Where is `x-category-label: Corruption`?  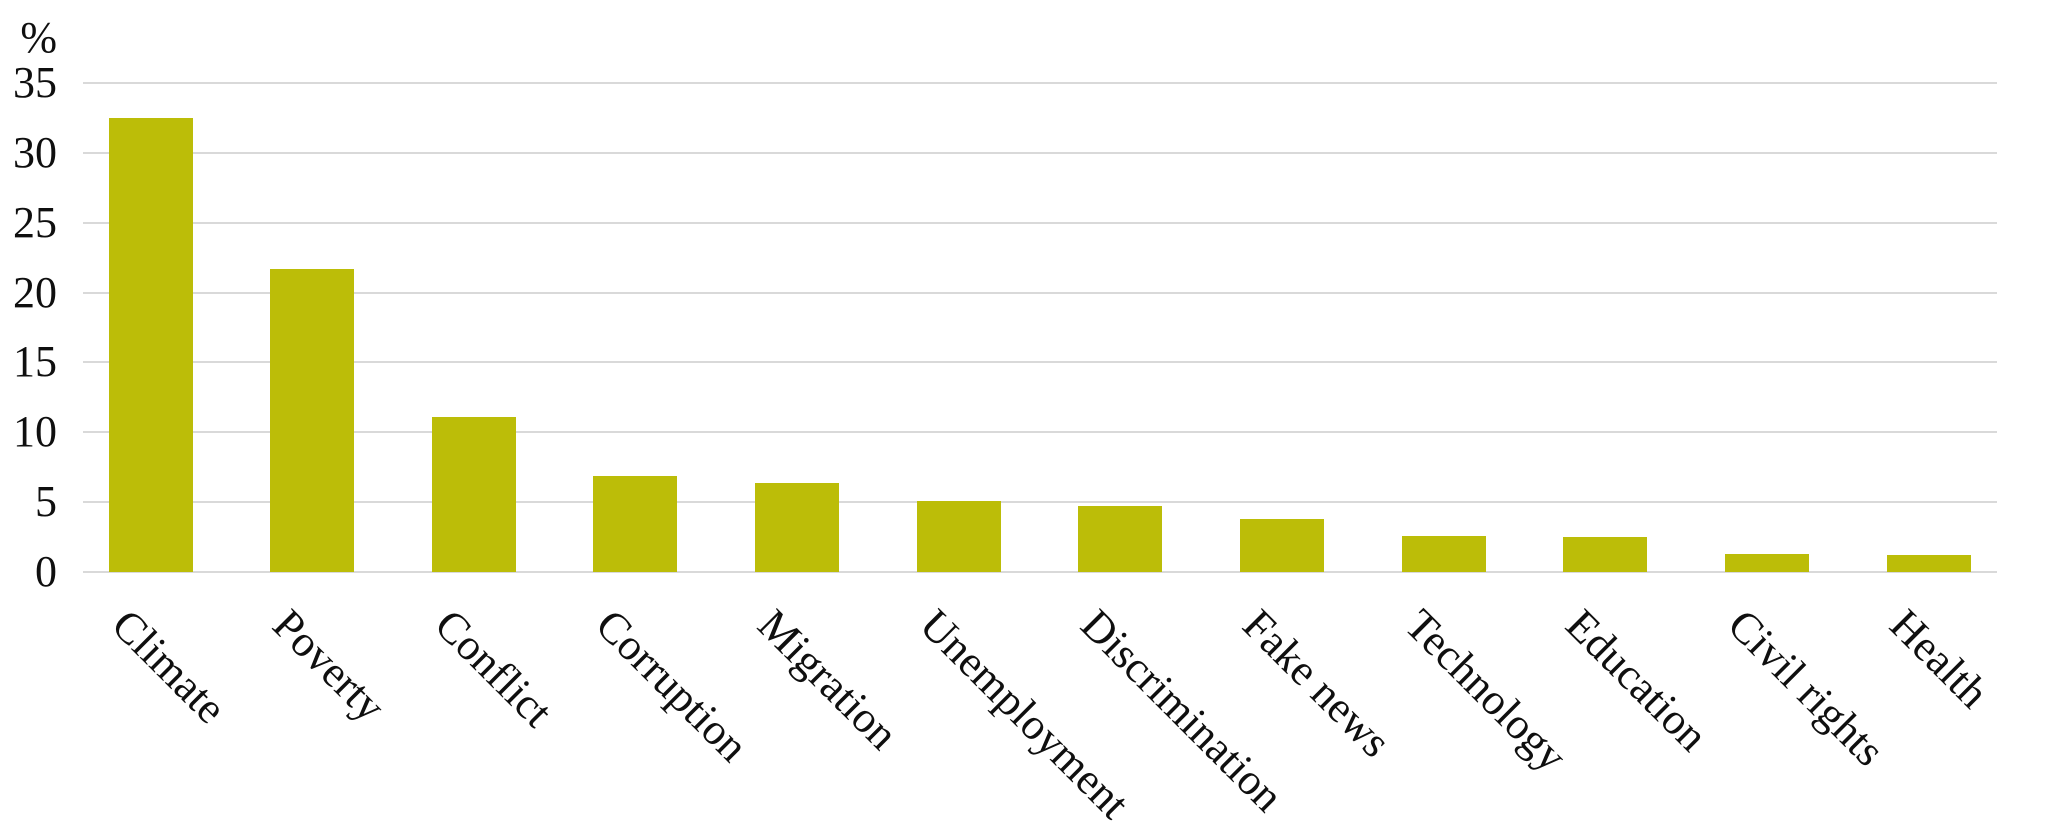 x-category-label: Corruption is located at coordinates (672, 685).